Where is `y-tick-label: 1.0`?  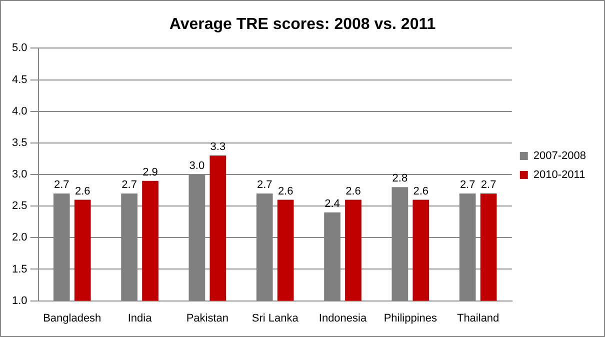 y-tick-label: 1.0 is located at coordinates (20, 300).